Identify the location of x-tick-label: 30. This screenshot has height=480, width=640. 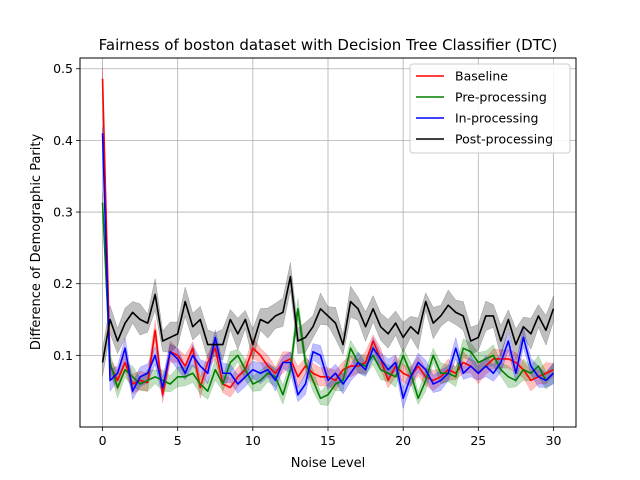
(554, 440).